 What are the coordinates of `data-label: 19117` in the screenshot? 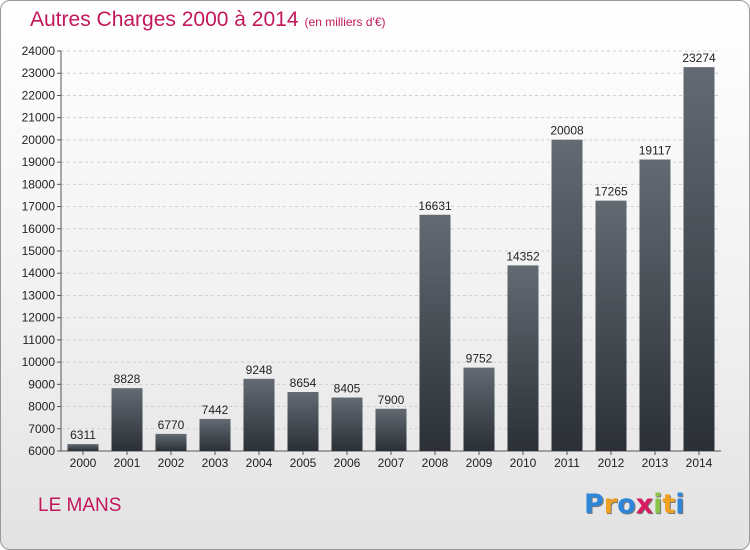 It's located at (655, 151).